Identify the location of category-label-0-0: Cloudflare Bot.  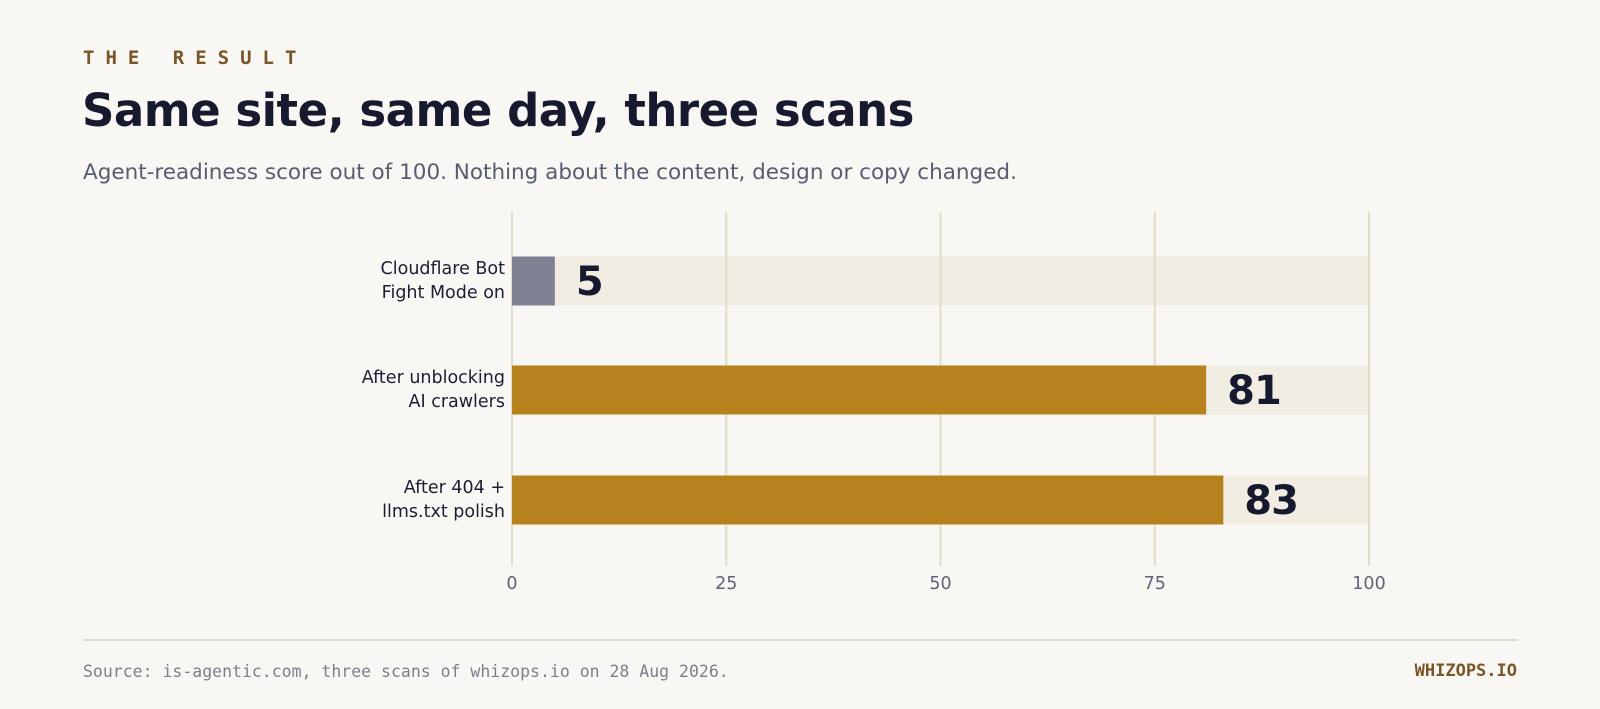
(443, 269).